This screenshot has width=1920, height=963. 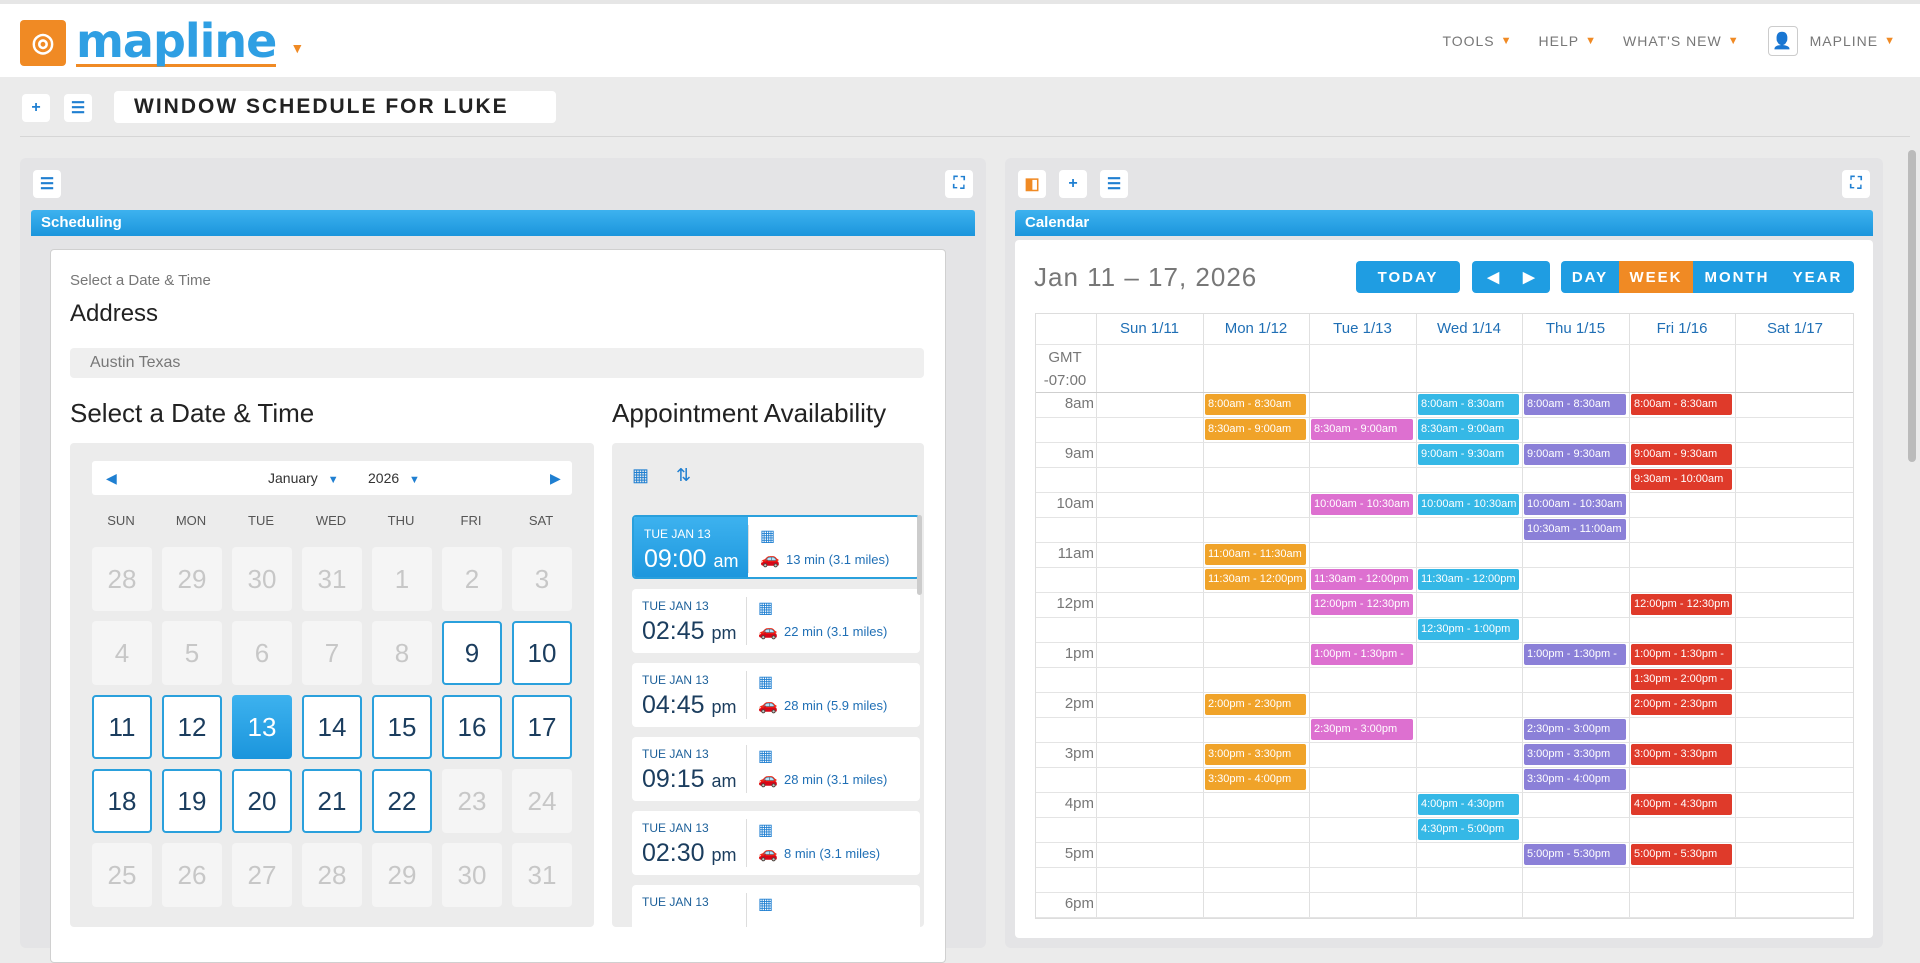 I want to click on collapse-panel-icon: ◧, so click(x=1032, y=184).